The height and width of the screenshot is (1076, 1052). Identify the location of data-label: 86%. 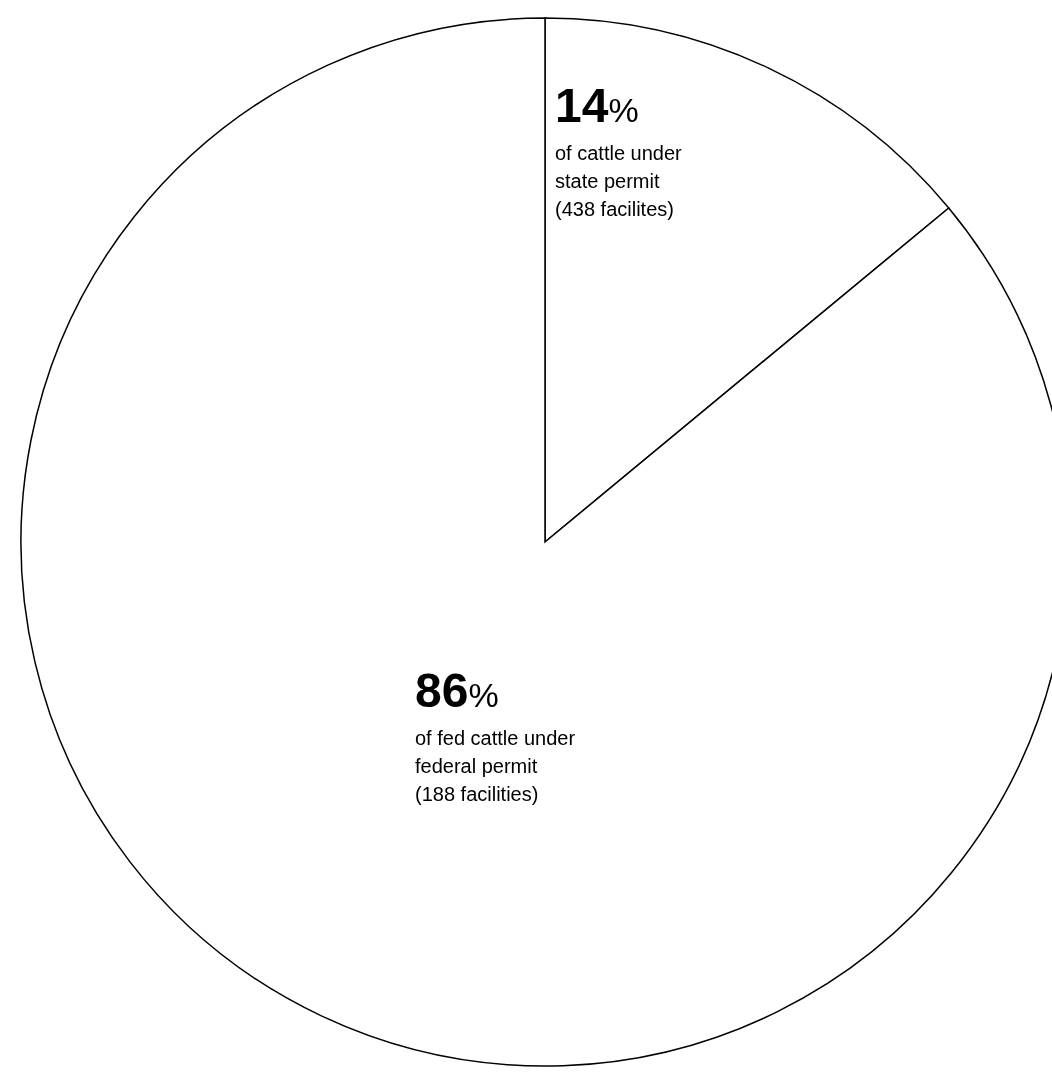
(457, 690).